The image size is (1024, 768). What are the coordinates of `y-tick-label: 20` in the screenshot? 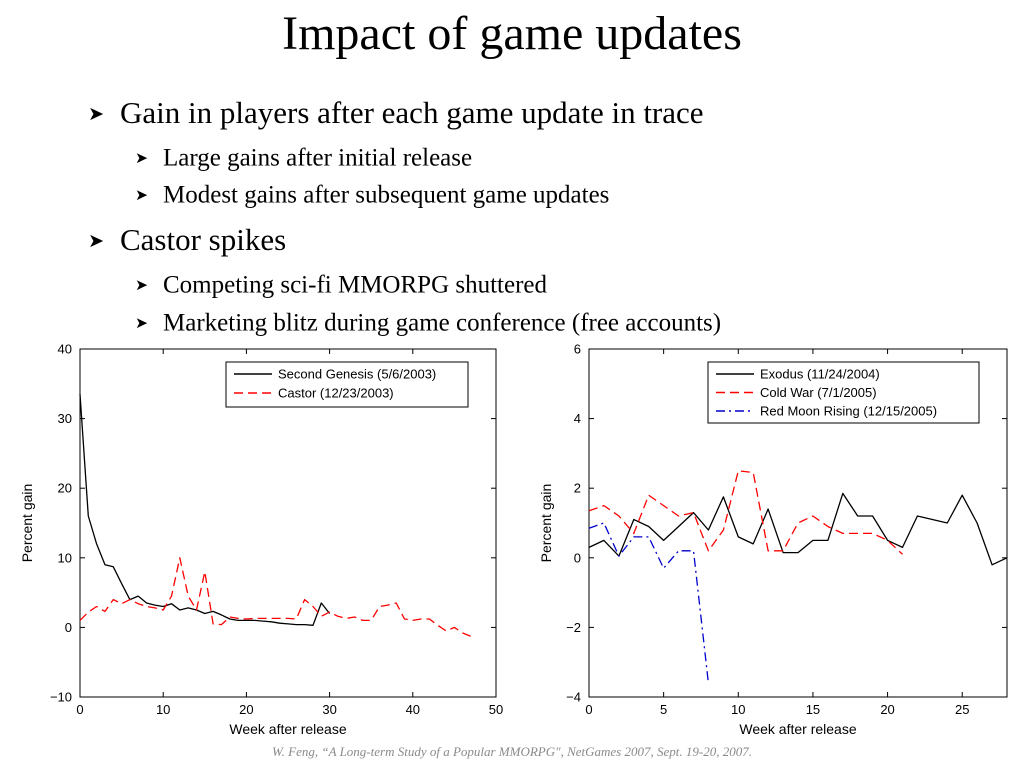 It's located at (65, 488).